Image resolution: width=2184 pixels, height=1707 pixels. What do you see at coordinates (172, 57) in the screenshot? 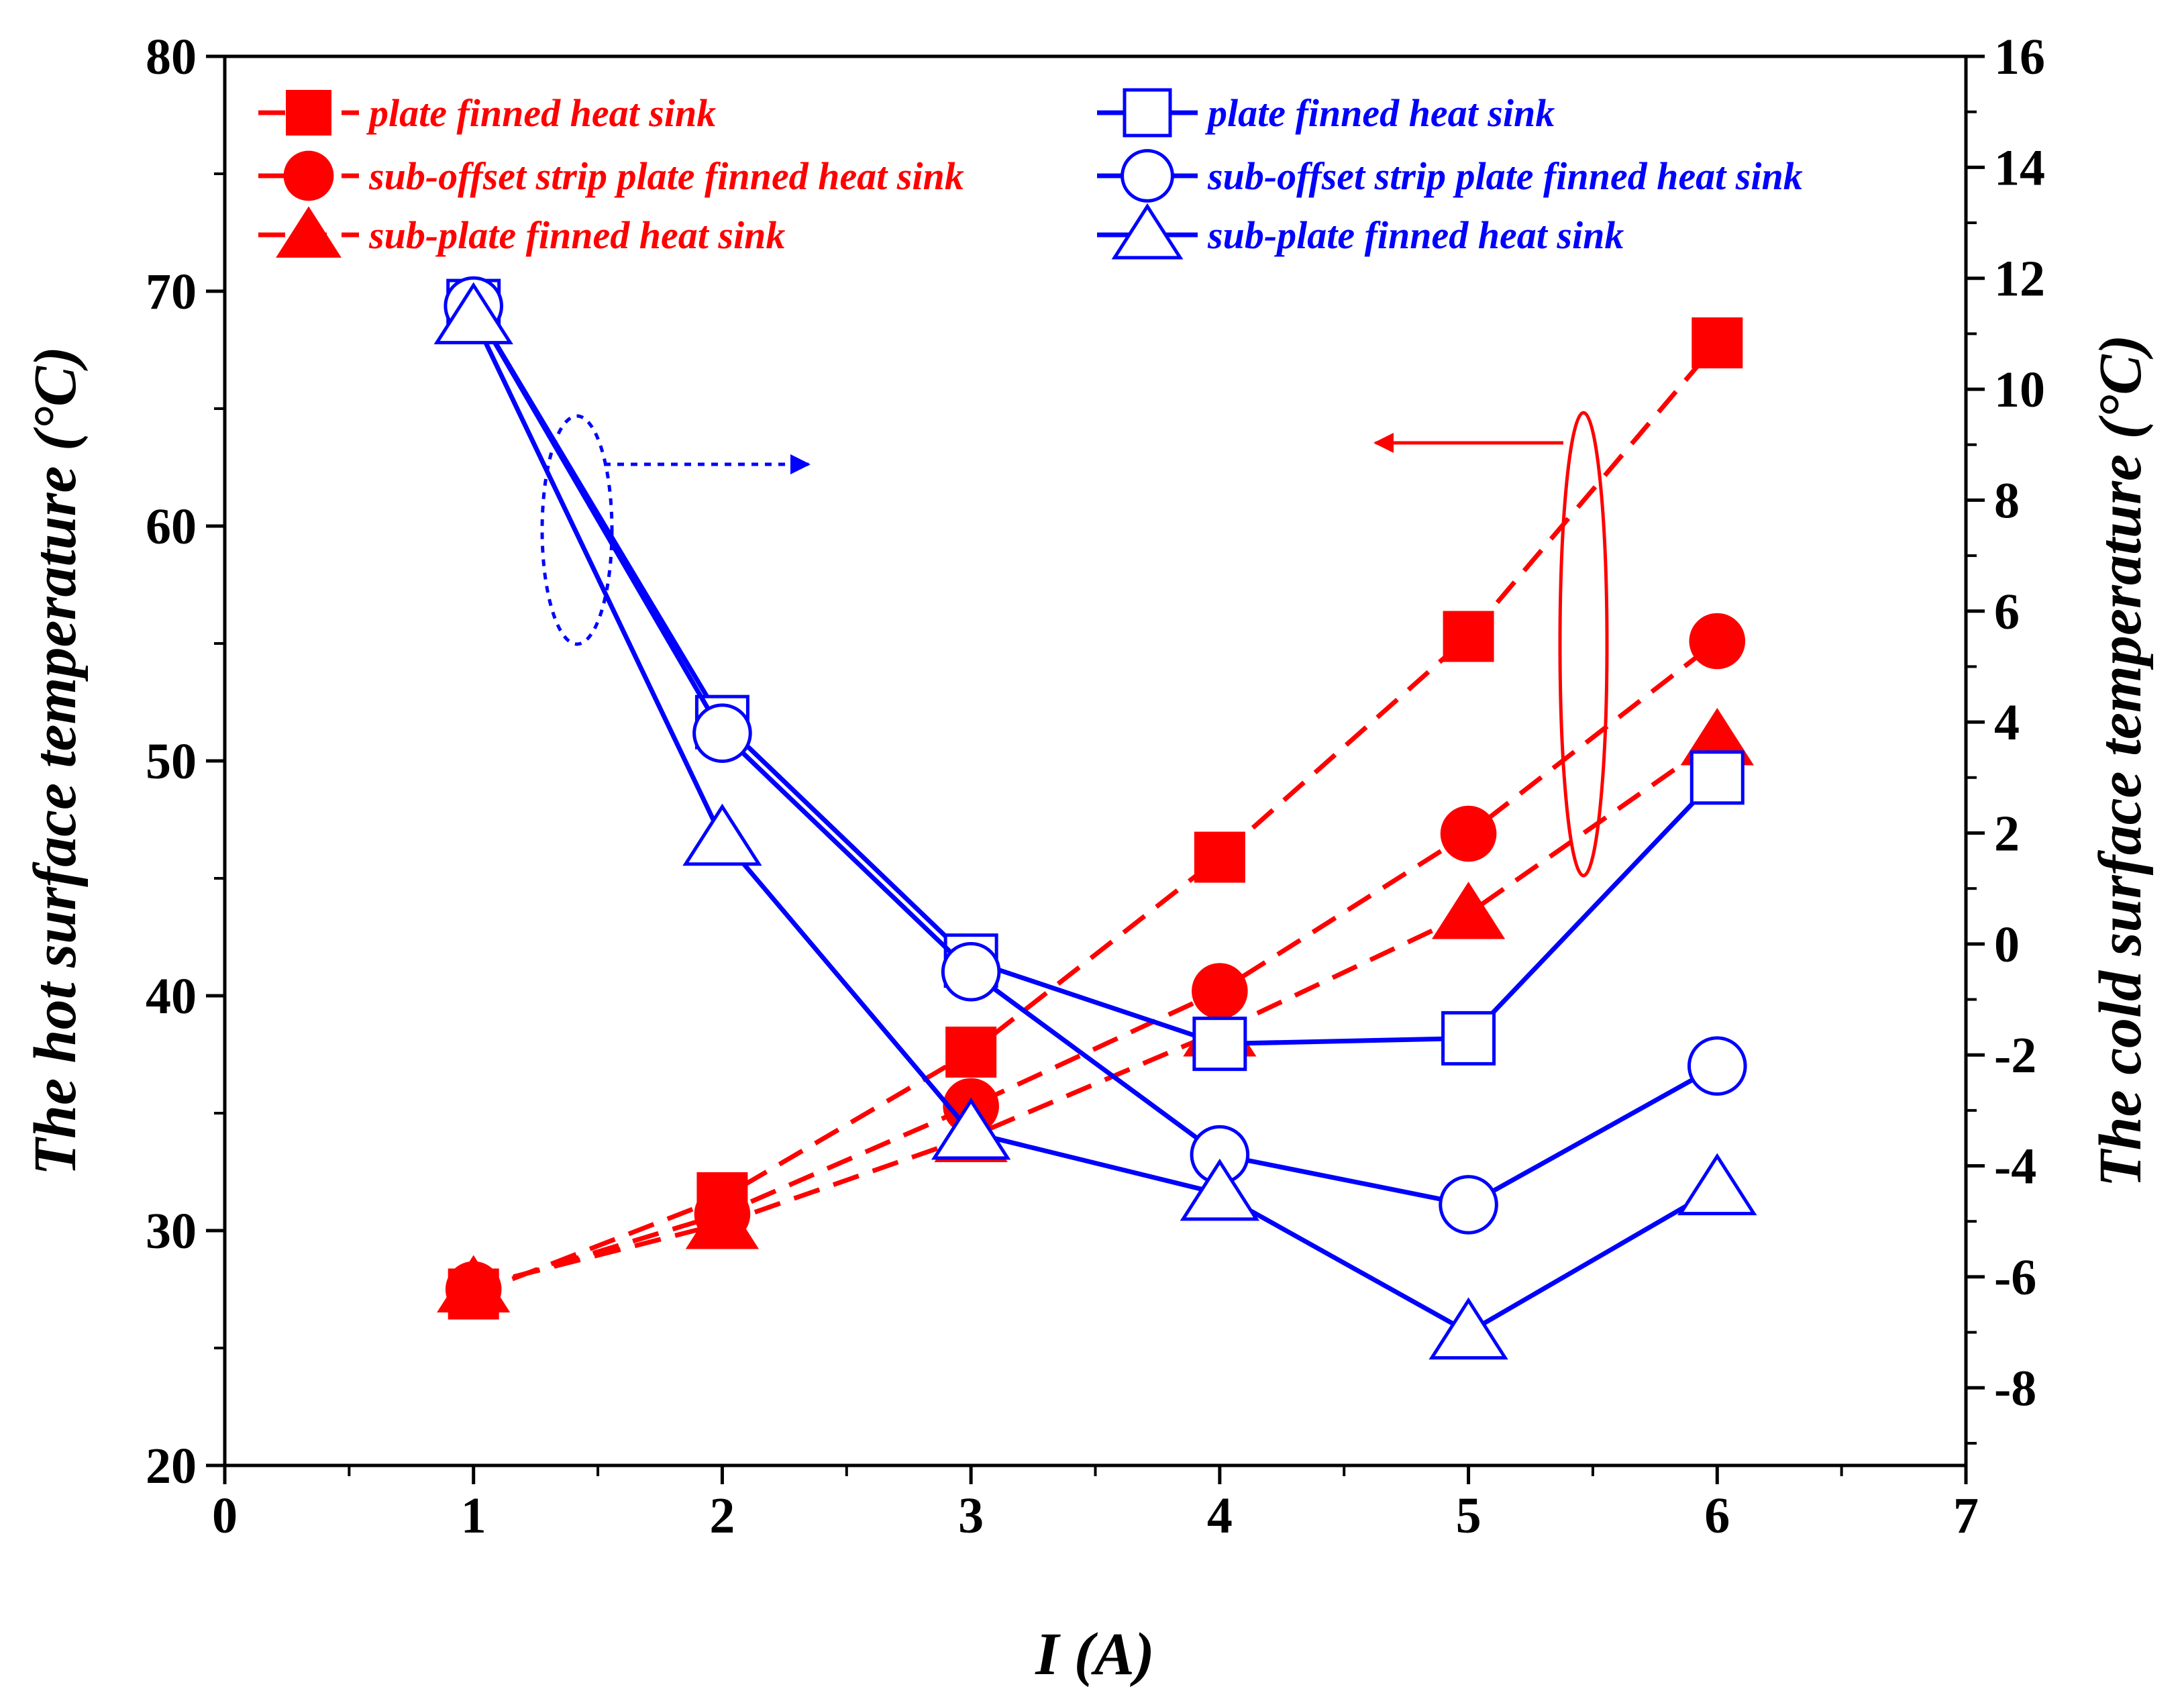
I see `left-tick-label: 80` at bounding box center [172, 57].